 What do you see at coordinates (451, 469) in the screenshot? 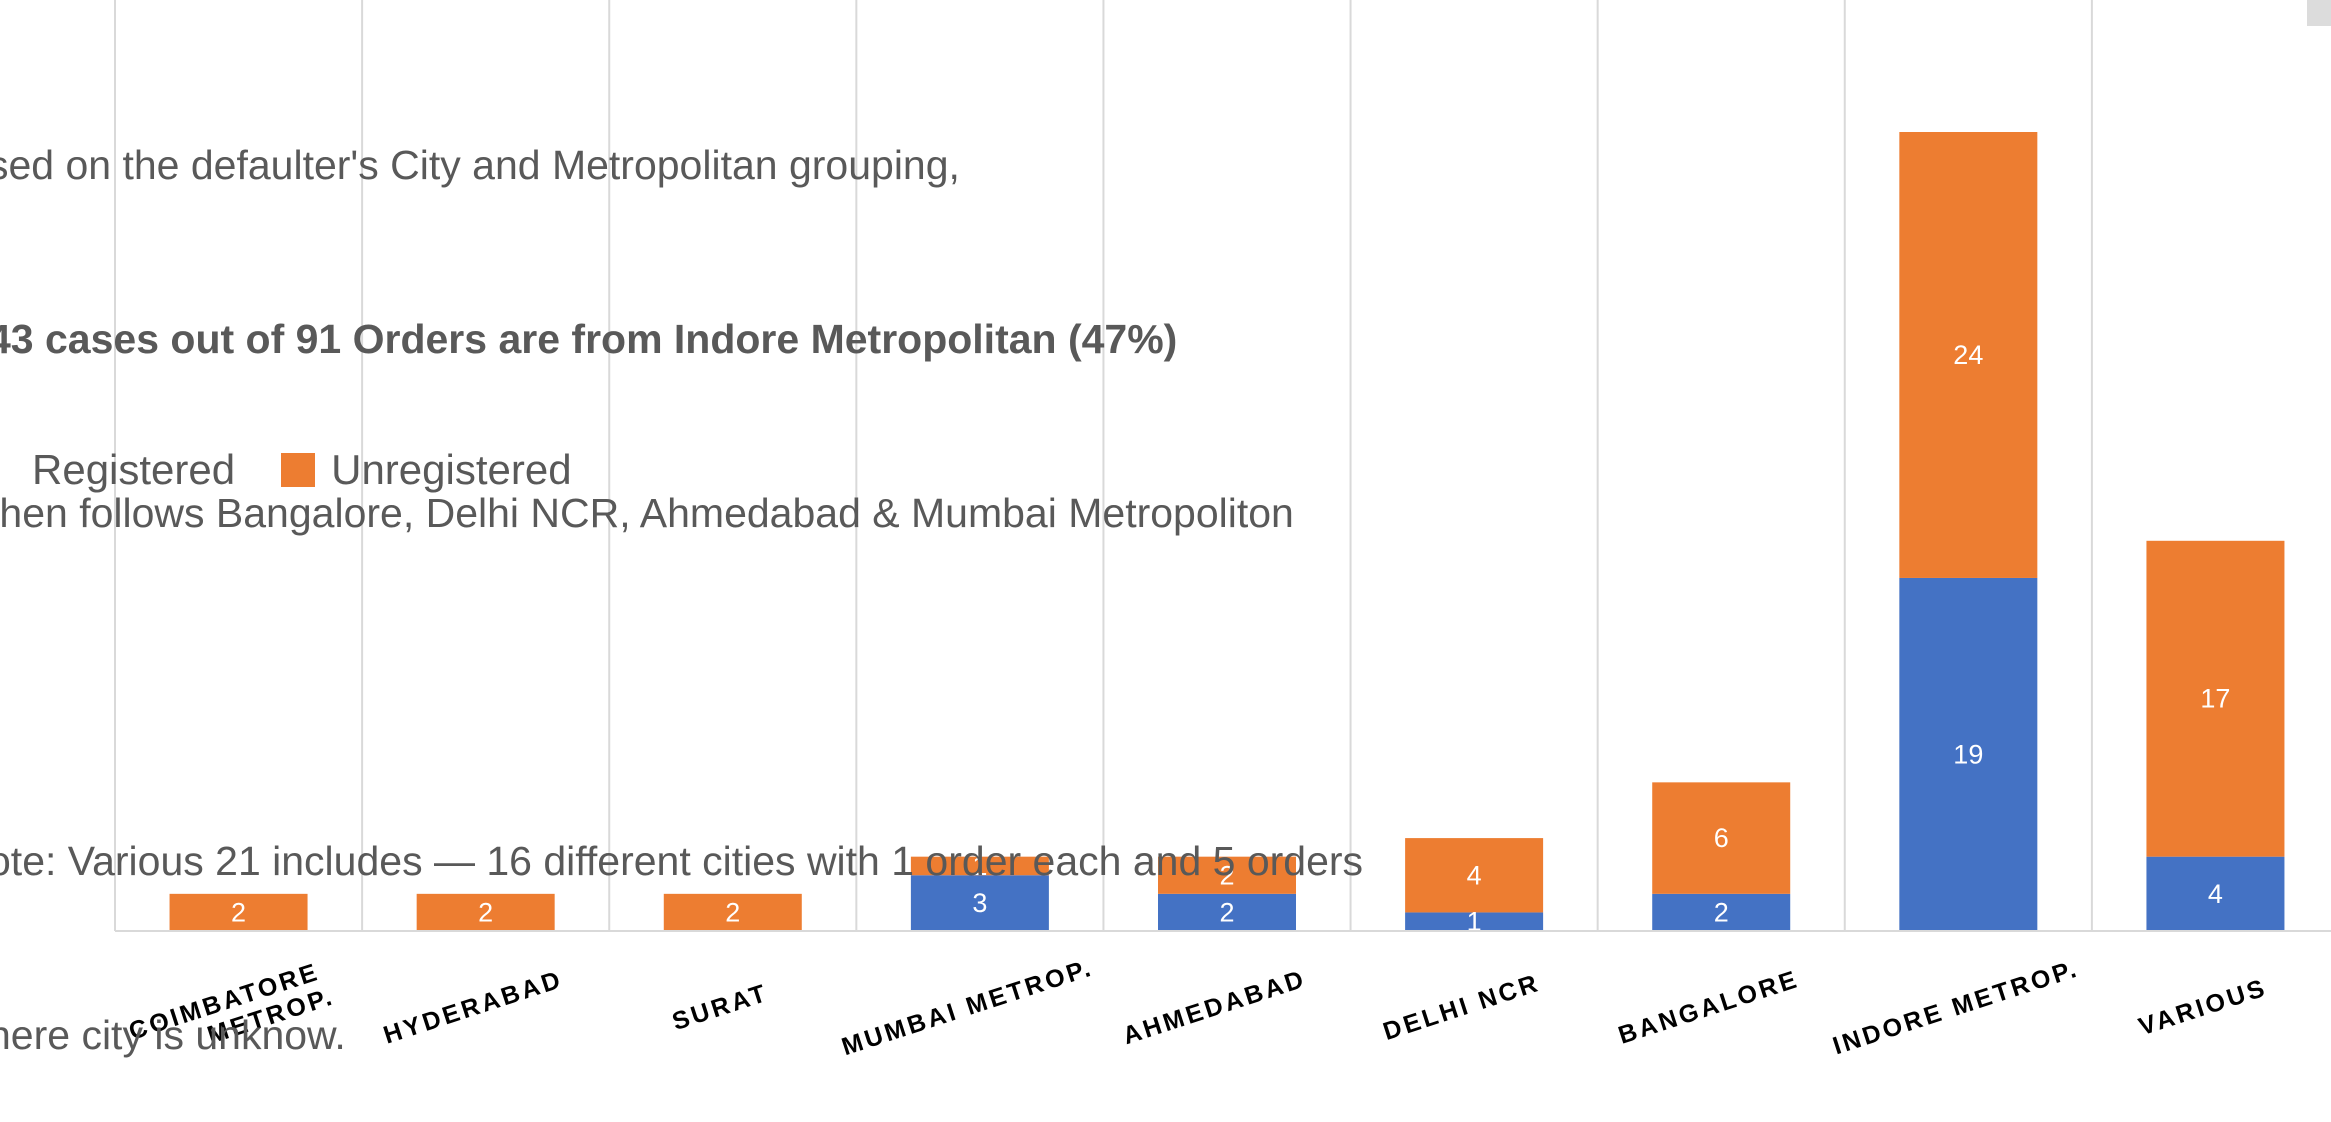
I see `legend-label-unregistered: Unregistered` at bounding box center [451, 469].